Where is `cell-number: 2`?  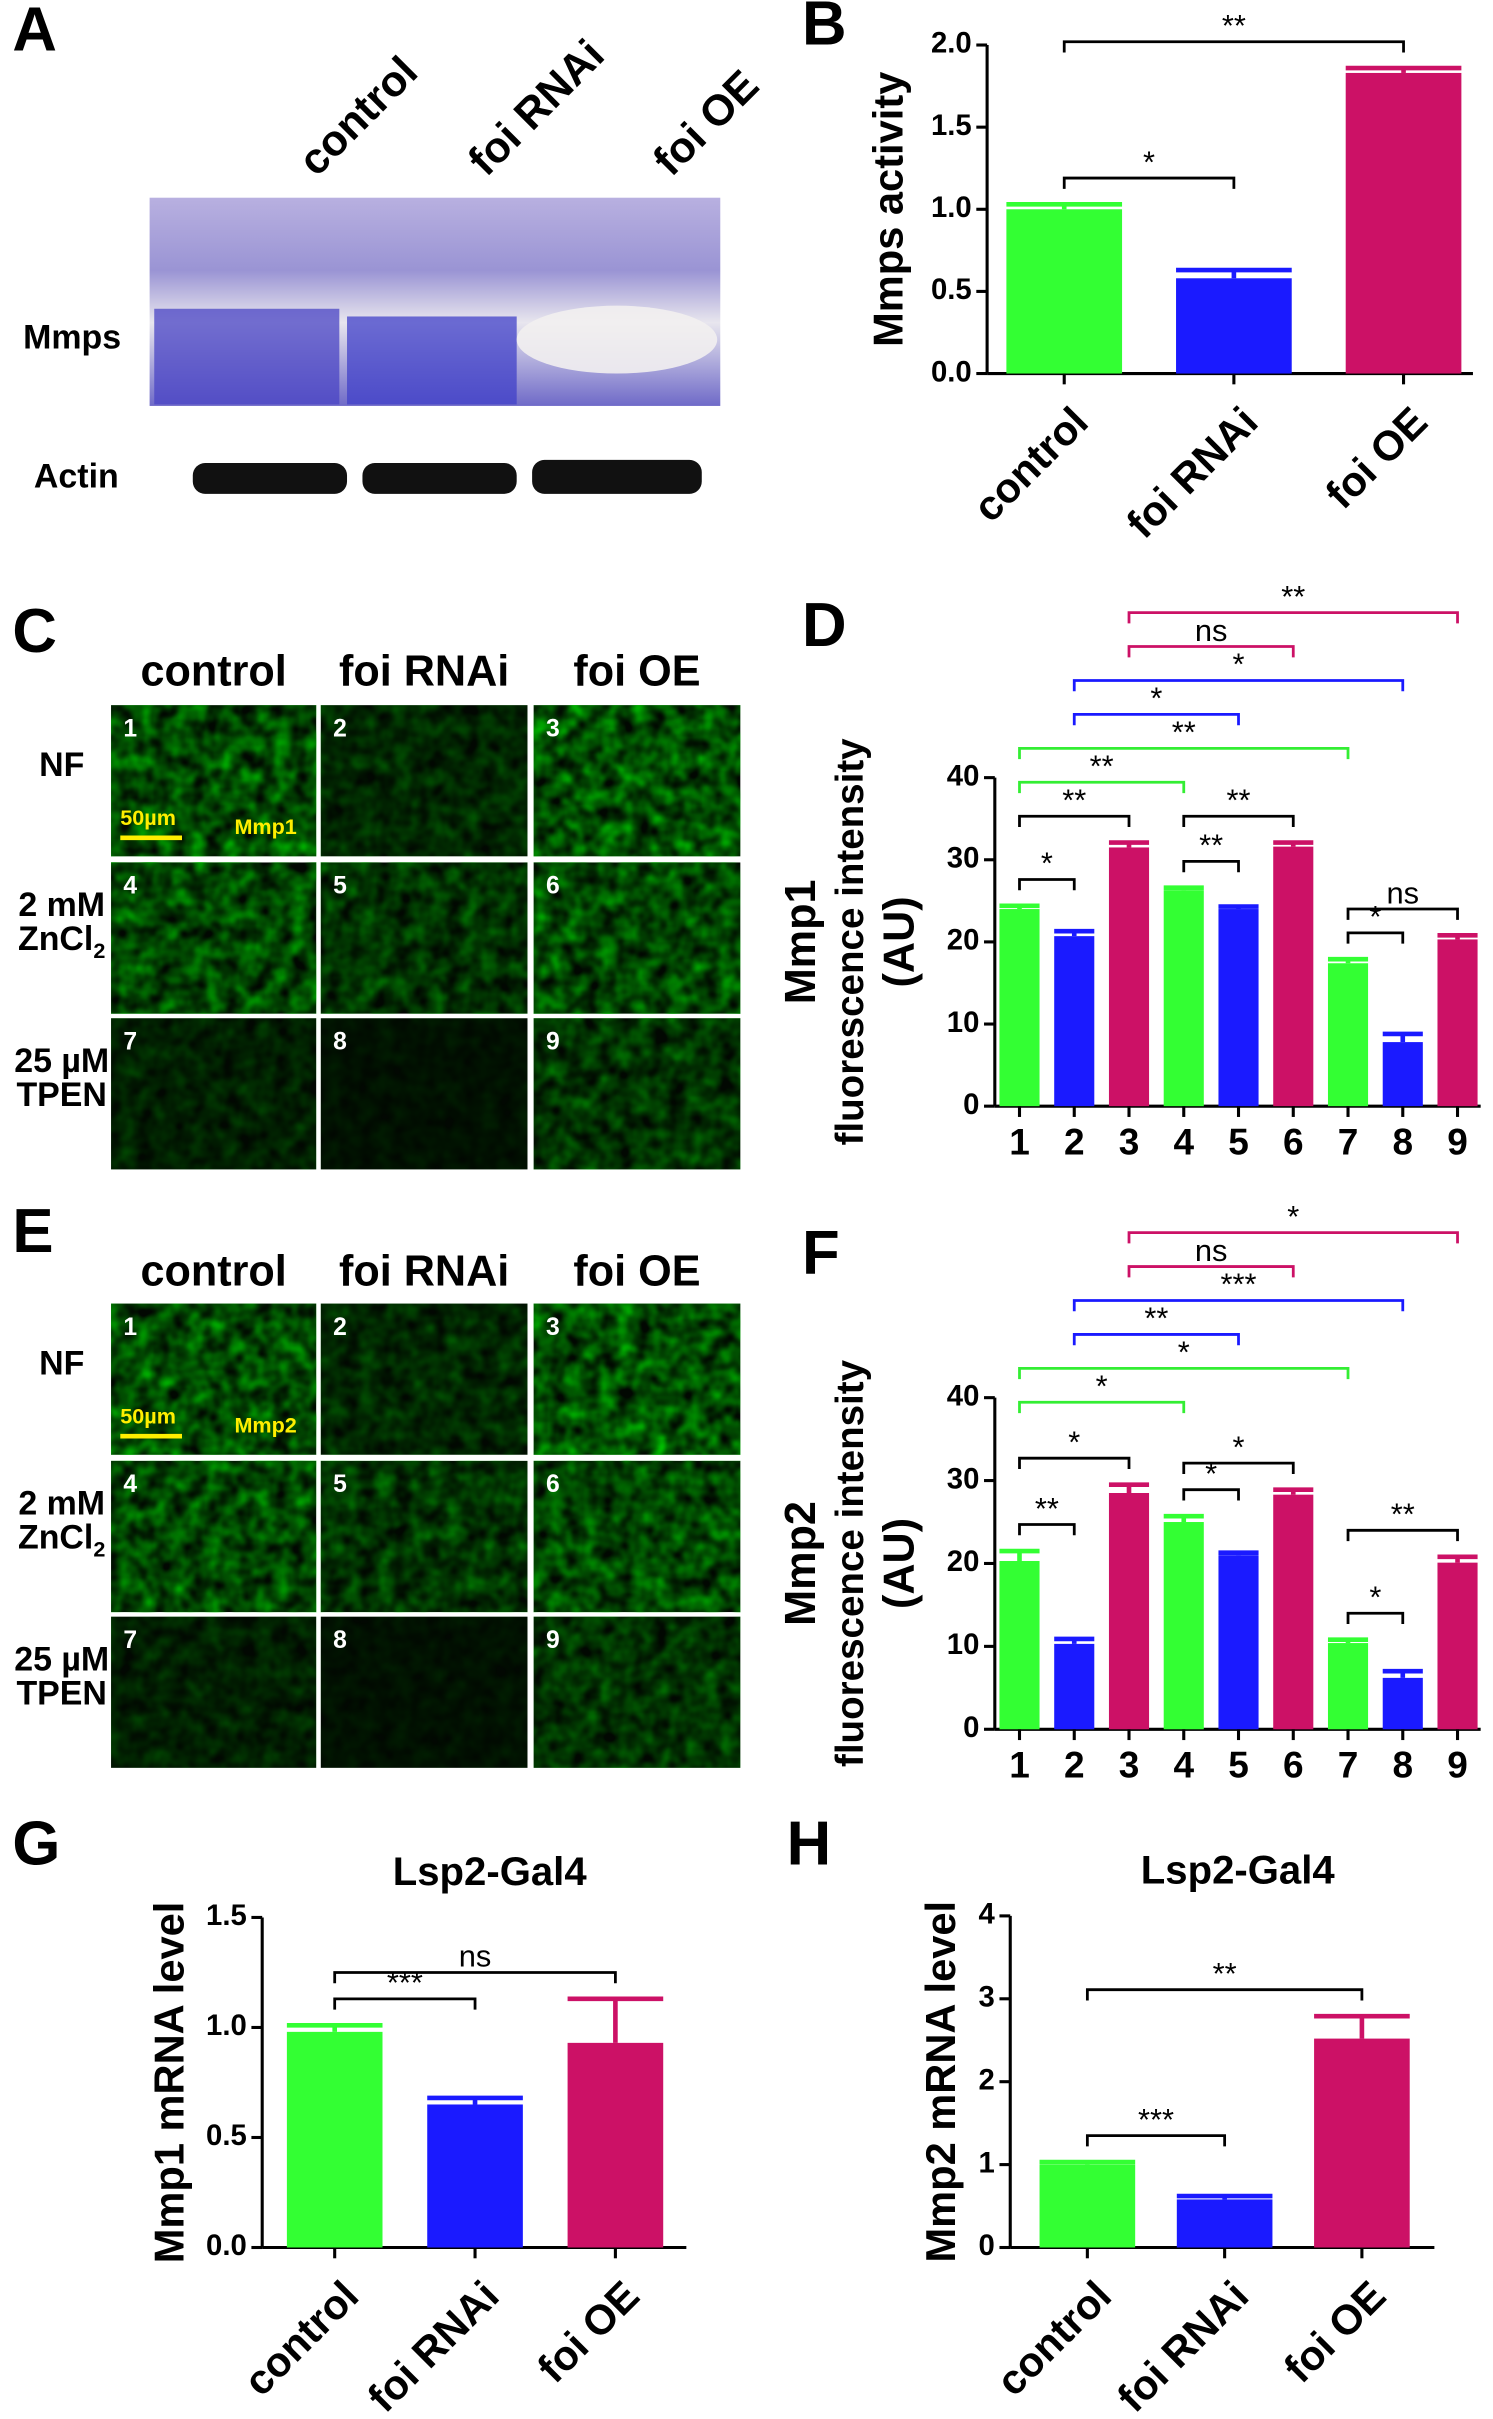
cell-number: 2 is located at coordinates (340, 1327).